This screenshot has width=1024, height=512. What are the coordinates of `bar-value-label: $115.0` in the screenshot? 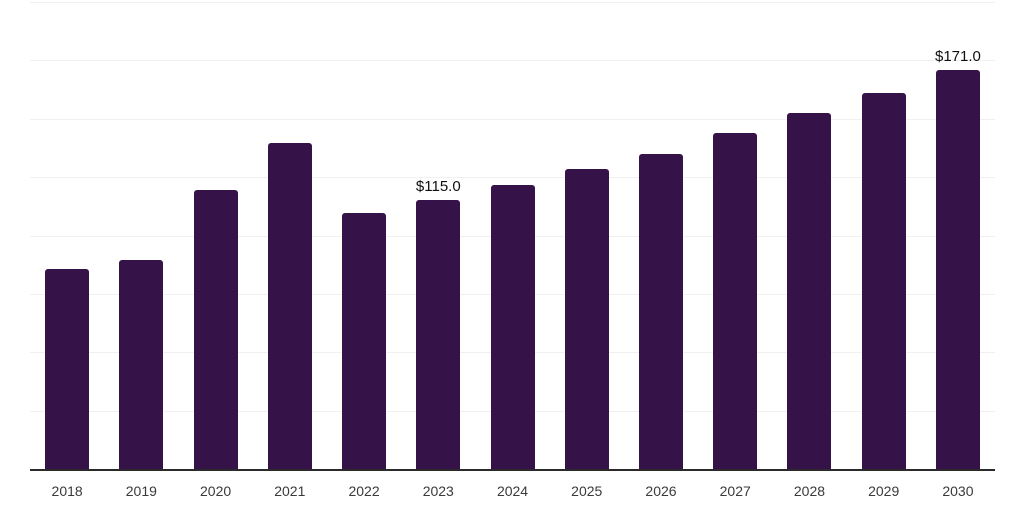 It's located at (438, 187).